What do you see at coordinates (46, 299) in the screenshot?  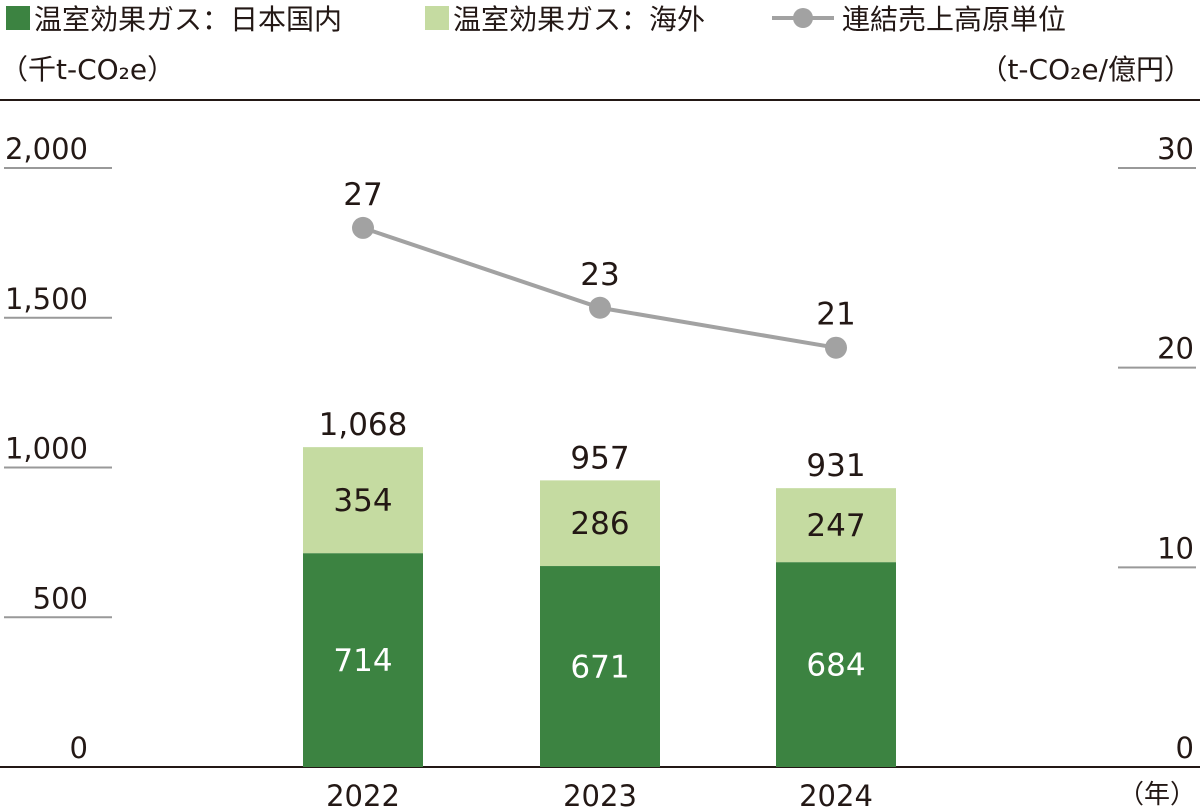 I see `left-tick-label: 1,500` at bounding box center [46, 299].